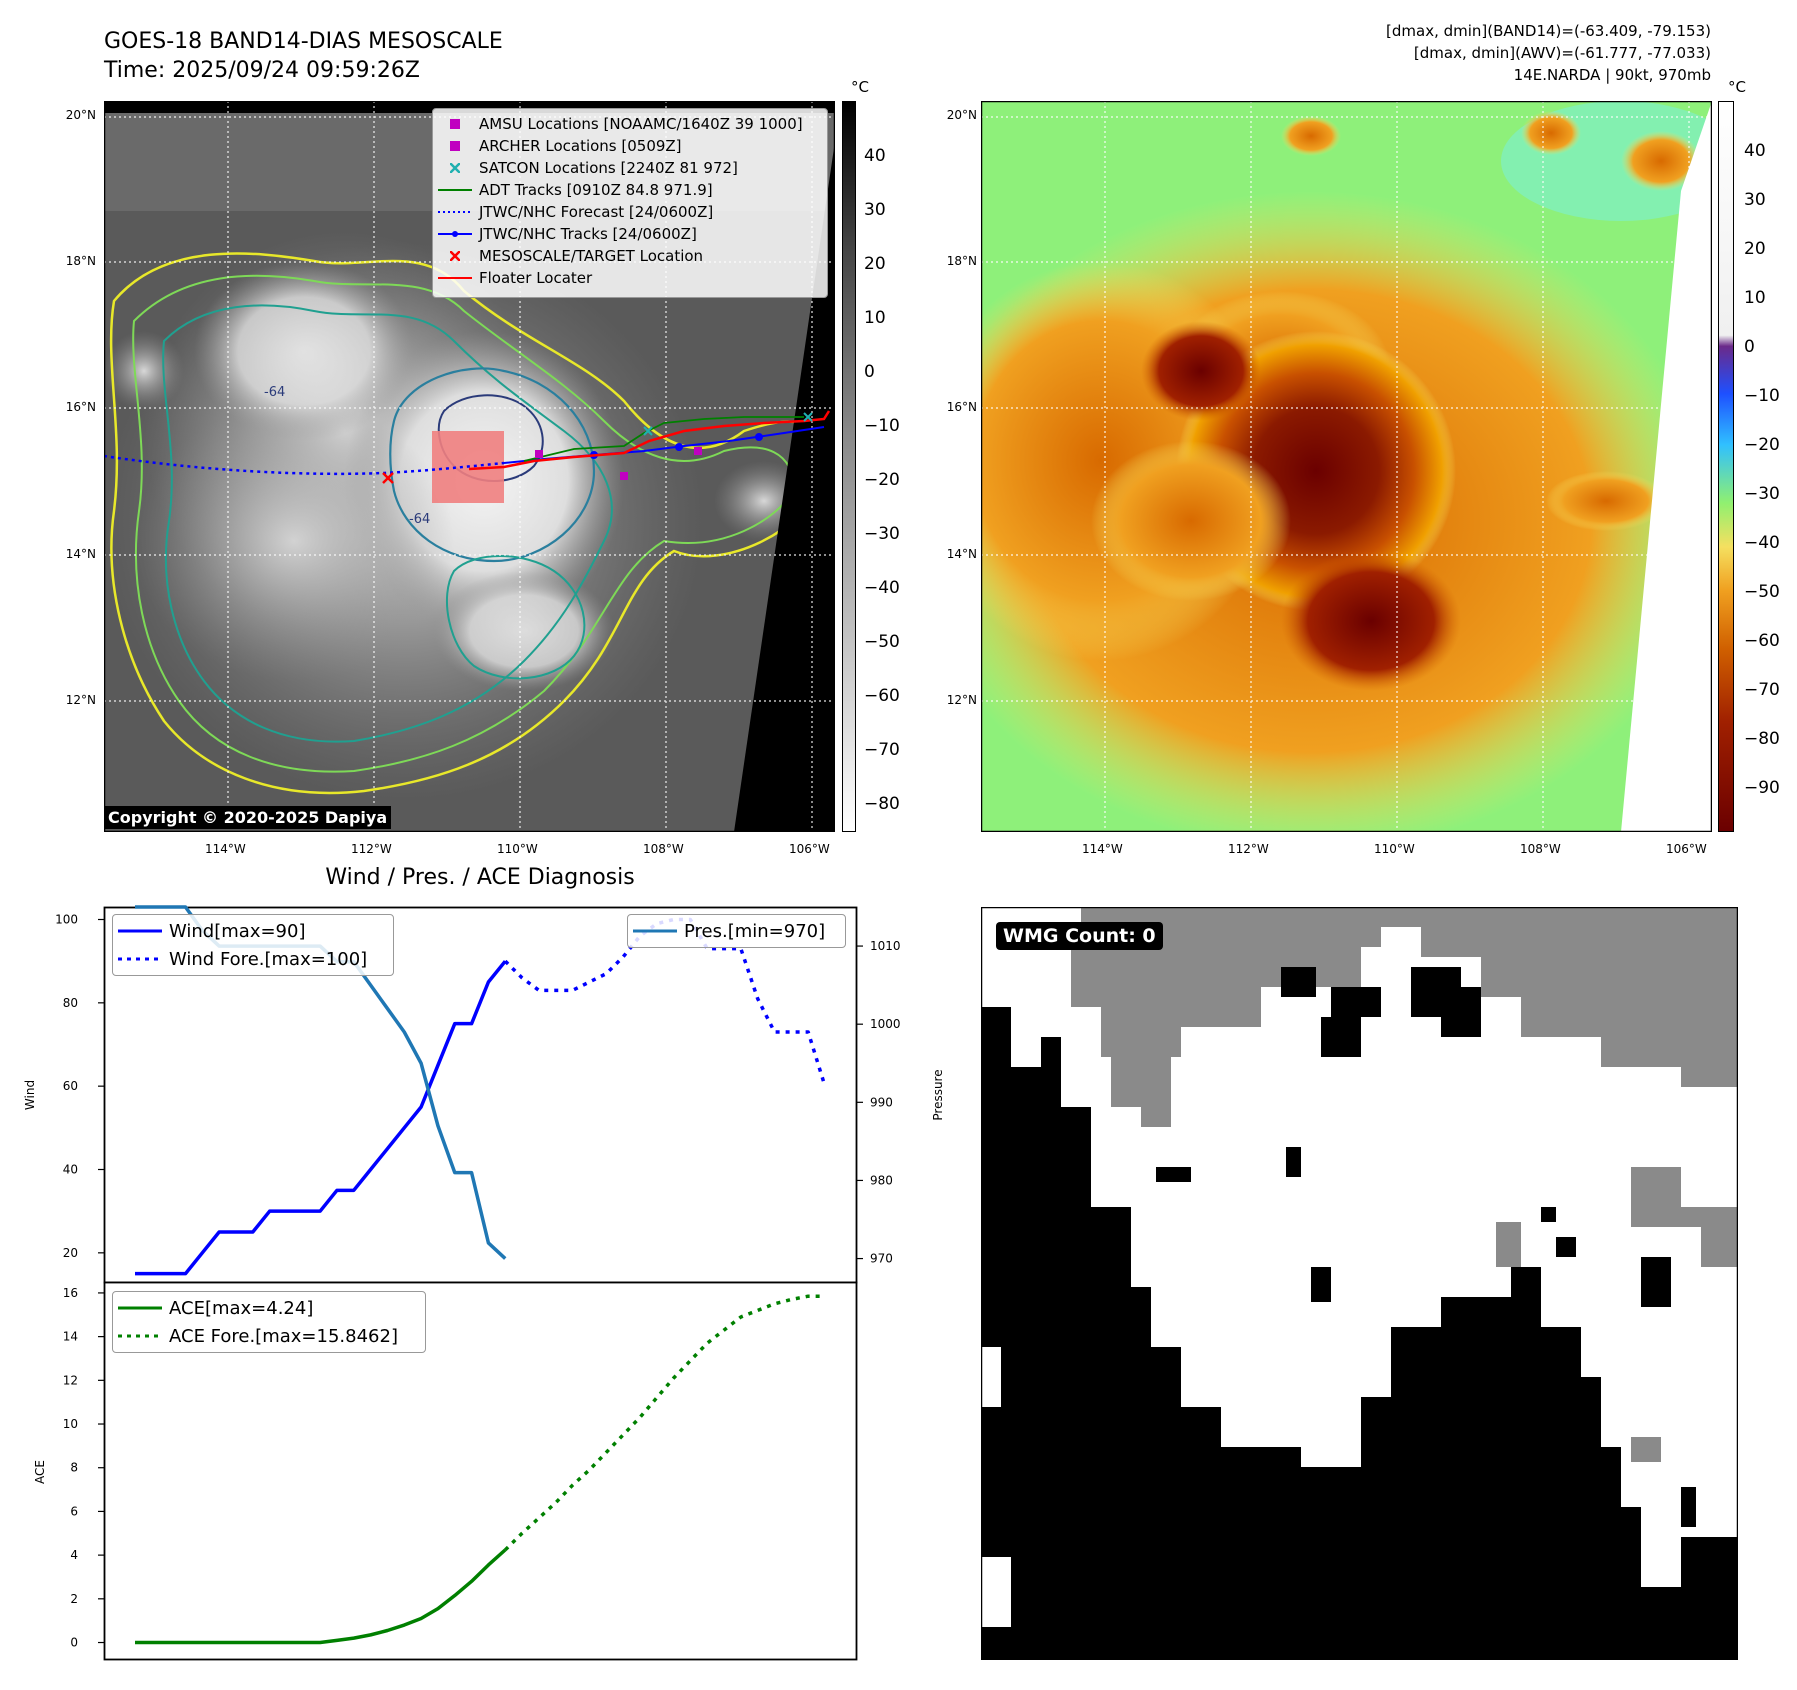  Describe the element at coordinates (882, 588) in the screenshot. I see `tl-cb-tick: −40` at that location.